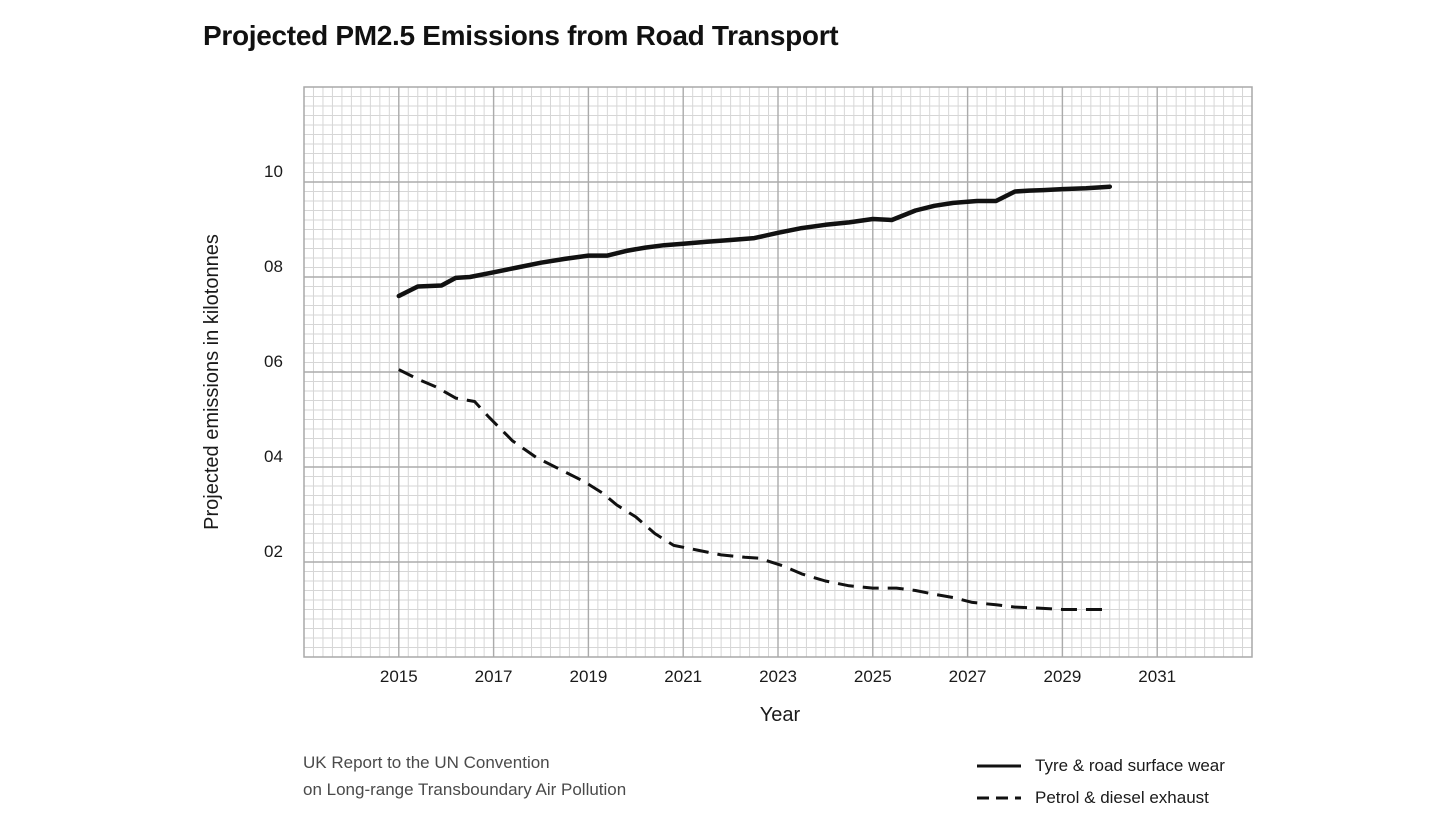 The width and height of the screenshot is (1455, 818). Describe the element at coordinates (212, 382) in the screenshot. I see `y-axis-title: Projected emissions in kilotonnes` at that location.